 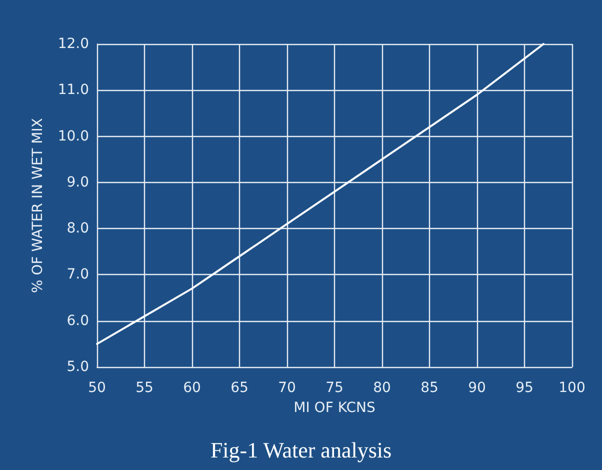 I want to click on y-axis-title: % OF WATER IN WET MIX, so click(x=38, y=205).